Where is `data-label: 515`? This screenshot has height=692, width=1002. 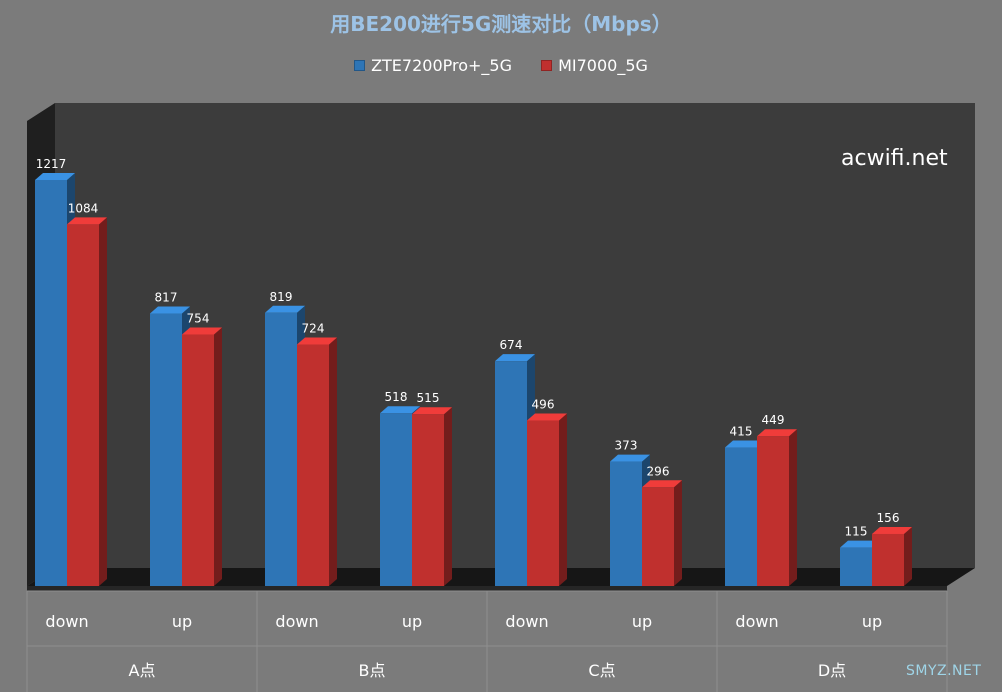 data-label: 515 is located at coordinates (428, 398).